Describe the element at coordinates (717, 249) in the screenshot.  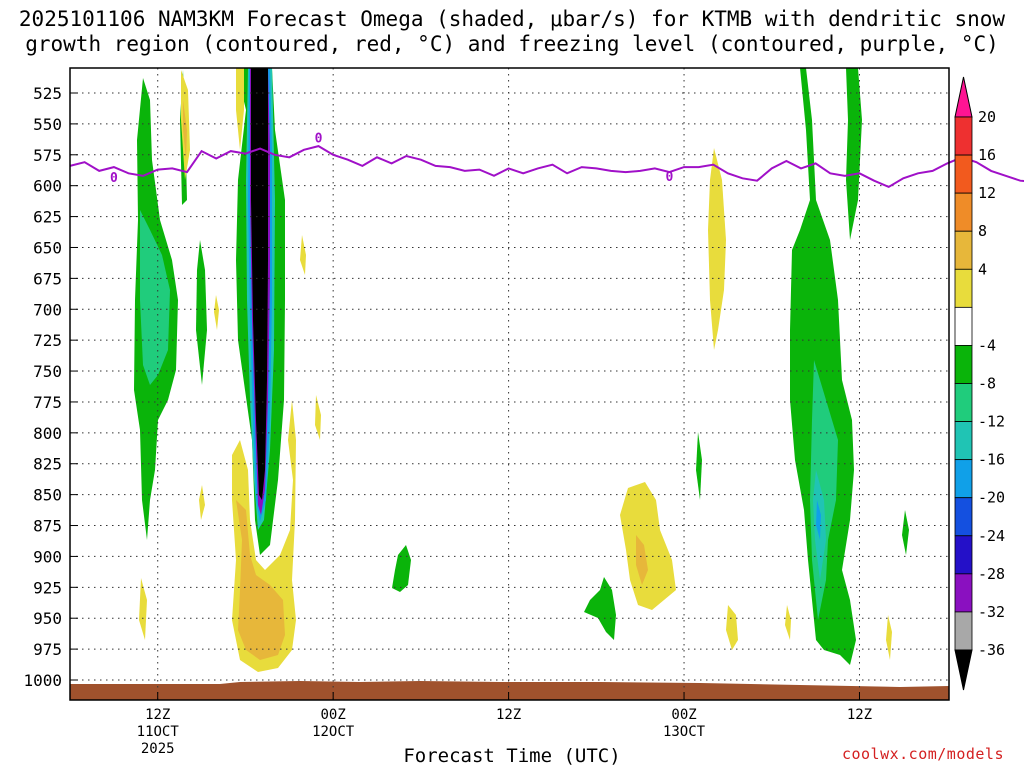
I see `omega-region-yellow-upper-right` at that location.